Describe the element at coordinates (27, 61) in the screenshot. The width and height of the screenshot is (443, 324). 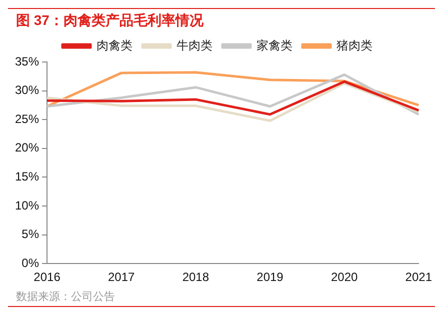
I see `y-tick-label: 35%` at that location.